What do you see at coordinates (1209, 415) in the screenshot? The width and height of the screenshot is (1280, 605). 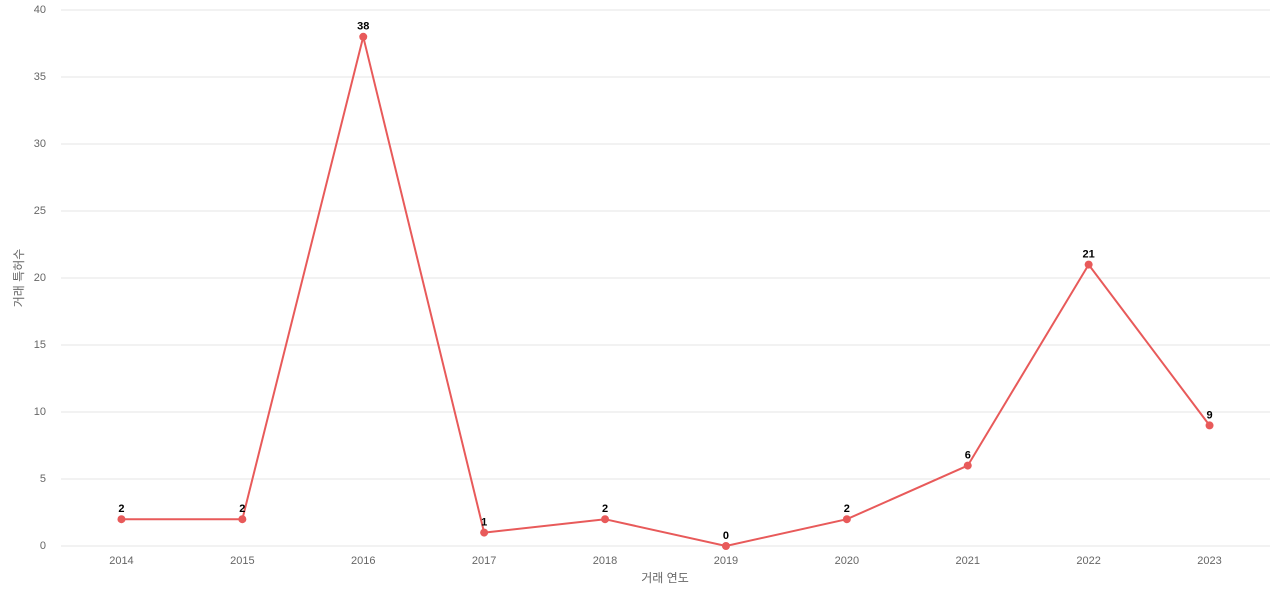 I see `data-label: 9` at bounding box center [1209, 415].